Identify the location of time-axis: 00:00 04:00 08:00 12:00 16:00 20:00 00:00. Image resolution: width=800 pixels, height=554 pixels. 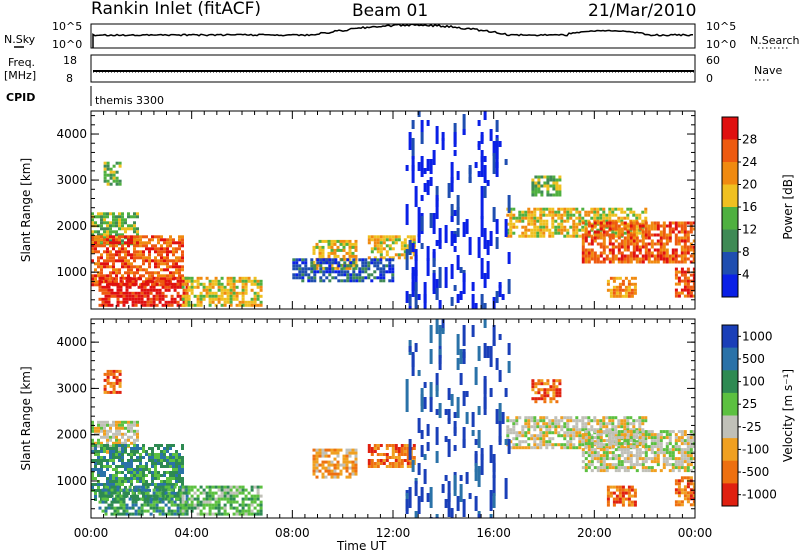
(393, 533).